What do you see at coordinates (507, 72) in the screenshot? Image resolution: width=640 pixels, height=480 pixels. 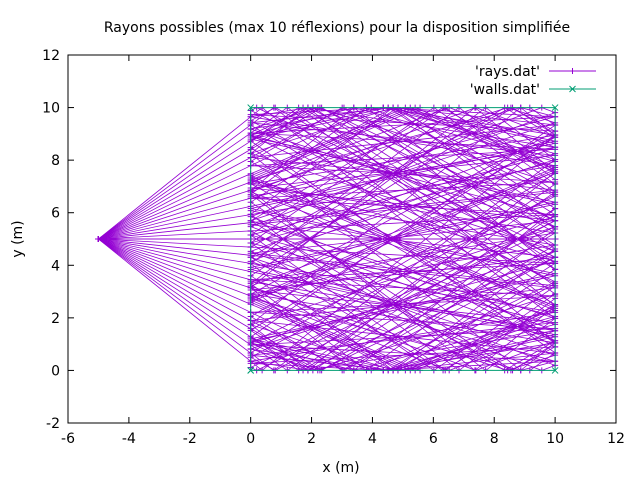 I see `legend-label-rays: 'rays.dat'` at bounding box center [507, 72].